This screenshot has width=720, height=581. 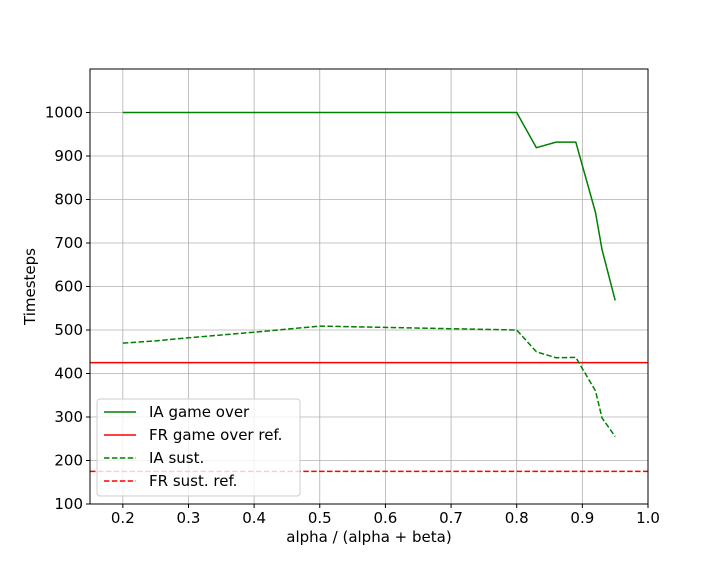 What do you see at coordinates (648, 518) in the screenshot?
I see `x-tick-label: 1.0` at bounding box center [648, 518].